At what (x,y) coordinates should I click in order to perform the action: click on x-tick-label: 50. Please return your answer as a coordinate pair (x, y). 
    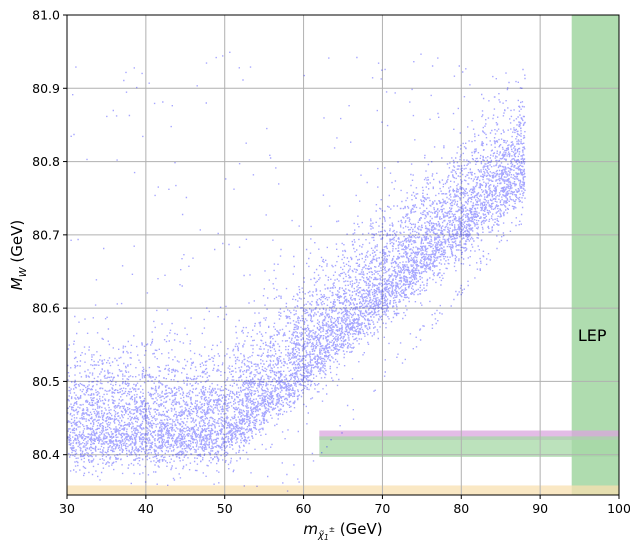
    Looking at the image, I should click on (225, 508).